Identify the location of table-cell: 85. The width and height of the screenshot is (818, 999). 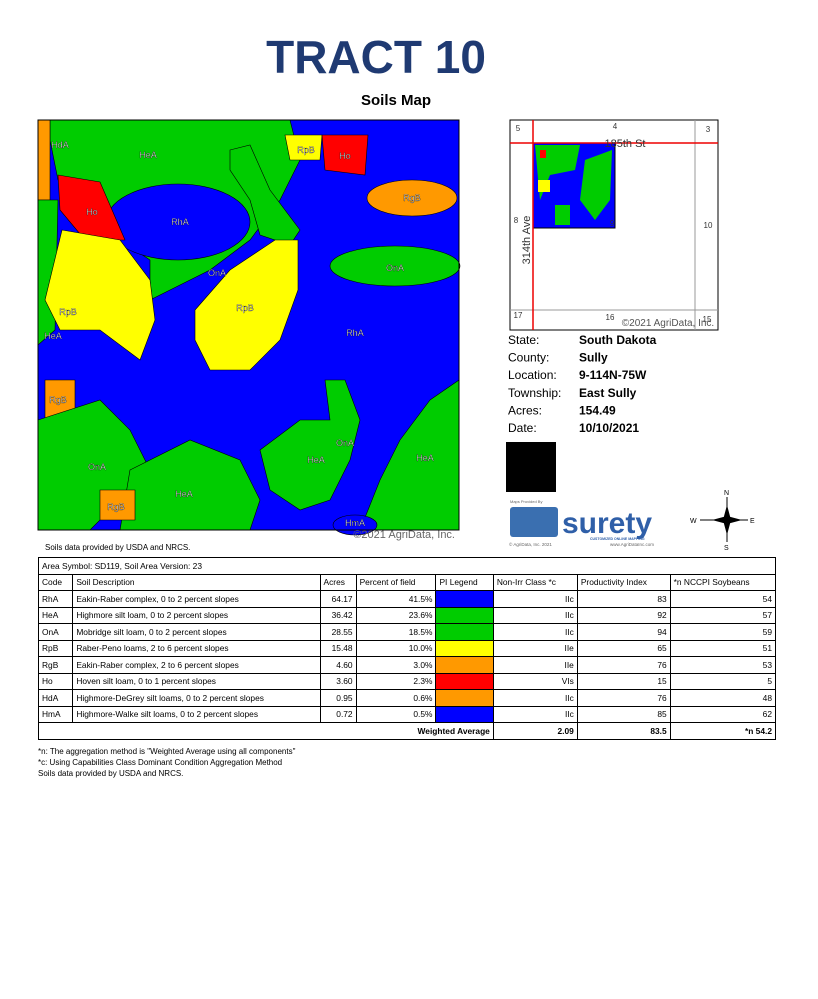
(623, 714).